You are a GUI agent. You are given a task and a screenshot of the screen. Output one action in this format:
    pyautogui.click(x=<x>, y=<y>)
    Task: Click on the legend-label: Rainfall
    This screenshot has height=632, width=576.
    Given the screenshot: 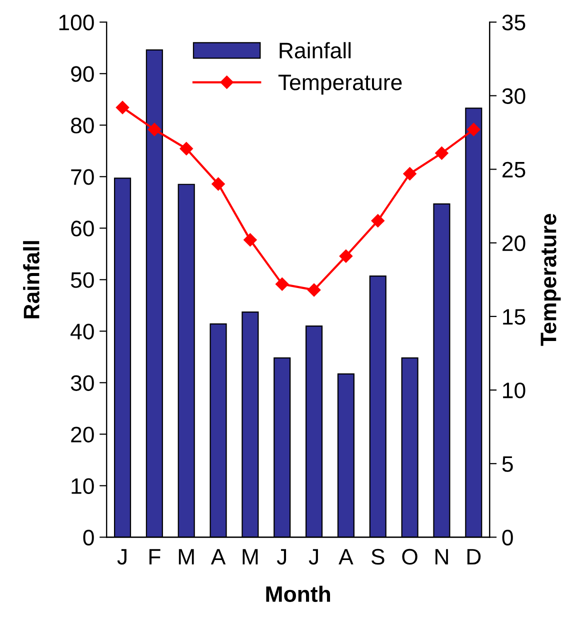 What is the action you would take?
    pyautogui.click(x=315, y=50)
    